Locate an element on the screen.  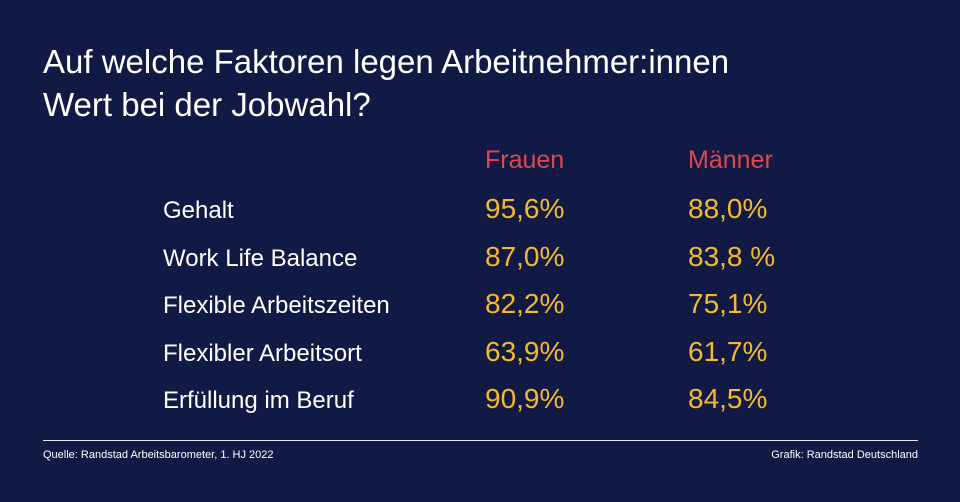
value-frauen: 95,6% is located at coordinates (525, 208).